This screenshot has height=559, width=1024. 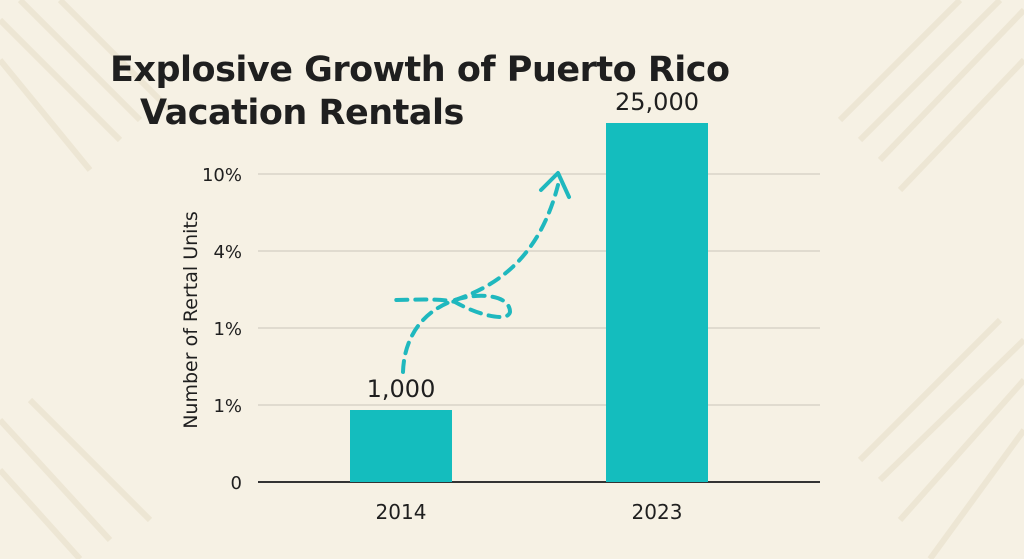 What do you see at coordinates (657, 102) in the screenshot?
I see `data-label-2023: 25,000` at bounding box center [657, 102].